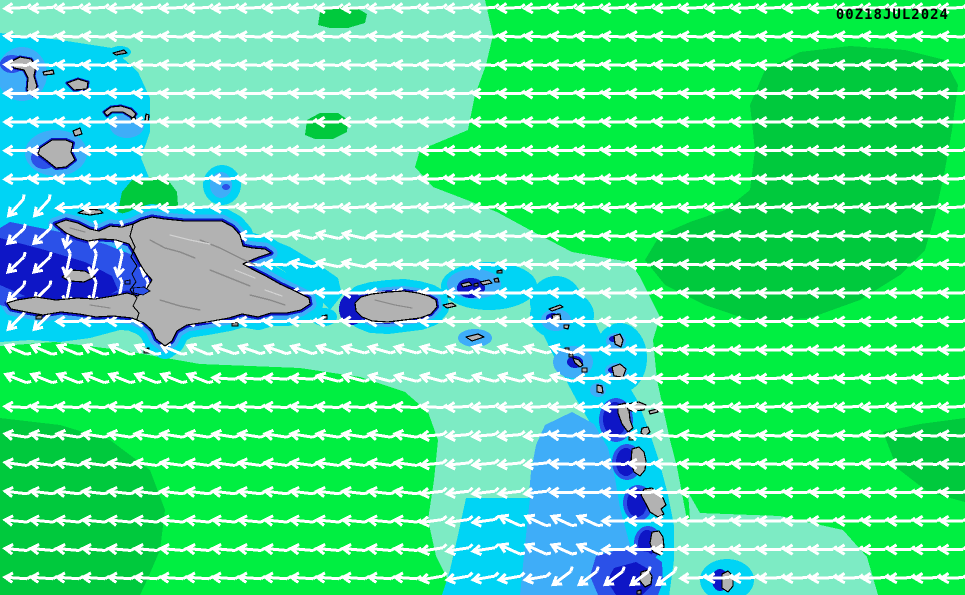 This screenshot has width=965, height=595. I want to click on st-eustatius, so click(571, 355).